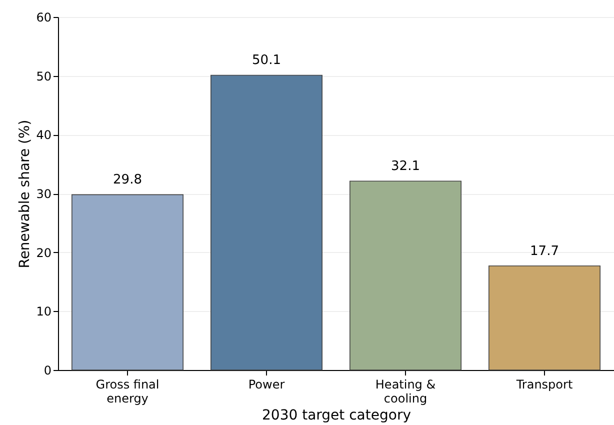 The width and height of the screenshot is (614, 425). I want to click on x-tick-label: Heating & cooling, so click(405, 392).